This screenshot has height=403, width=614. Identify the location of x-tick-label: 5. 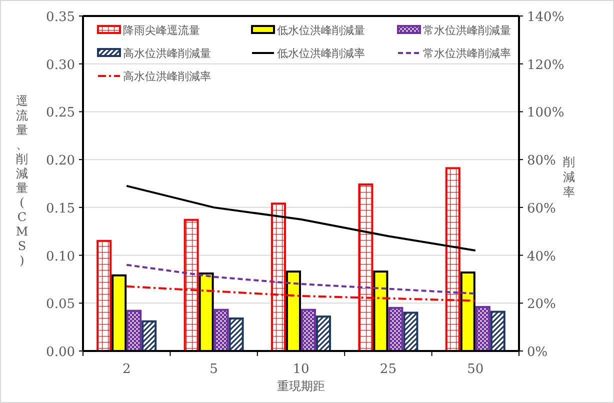
(214, 369).